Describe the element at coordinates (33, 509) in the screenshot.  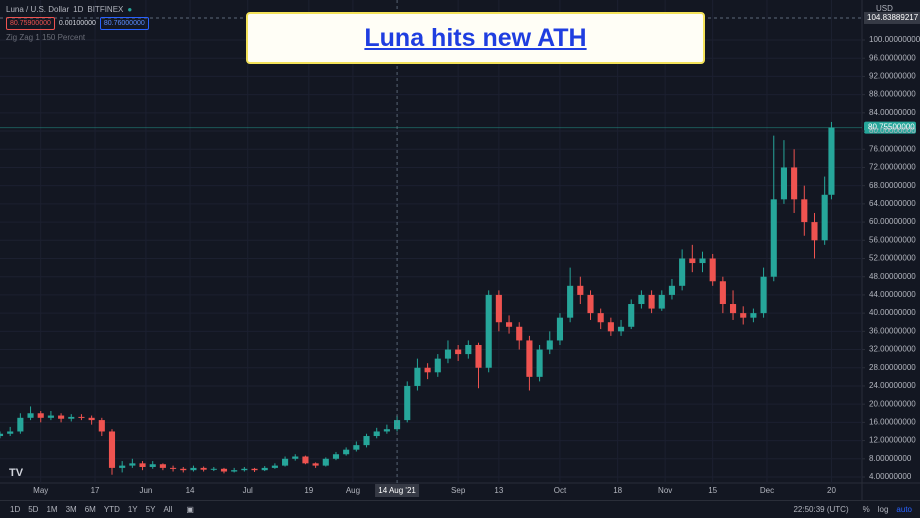
I see `range-button: 5D` at that location.